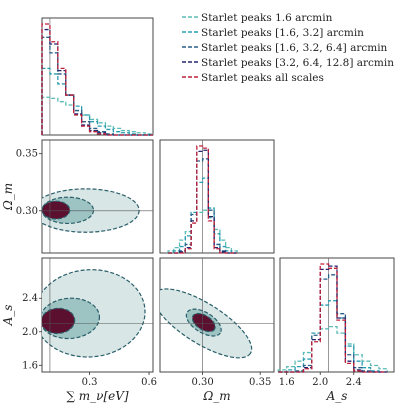 This screenshot has height=415, width=415. I want to click on contour-as-vs-om-frame, so click(217, 315).